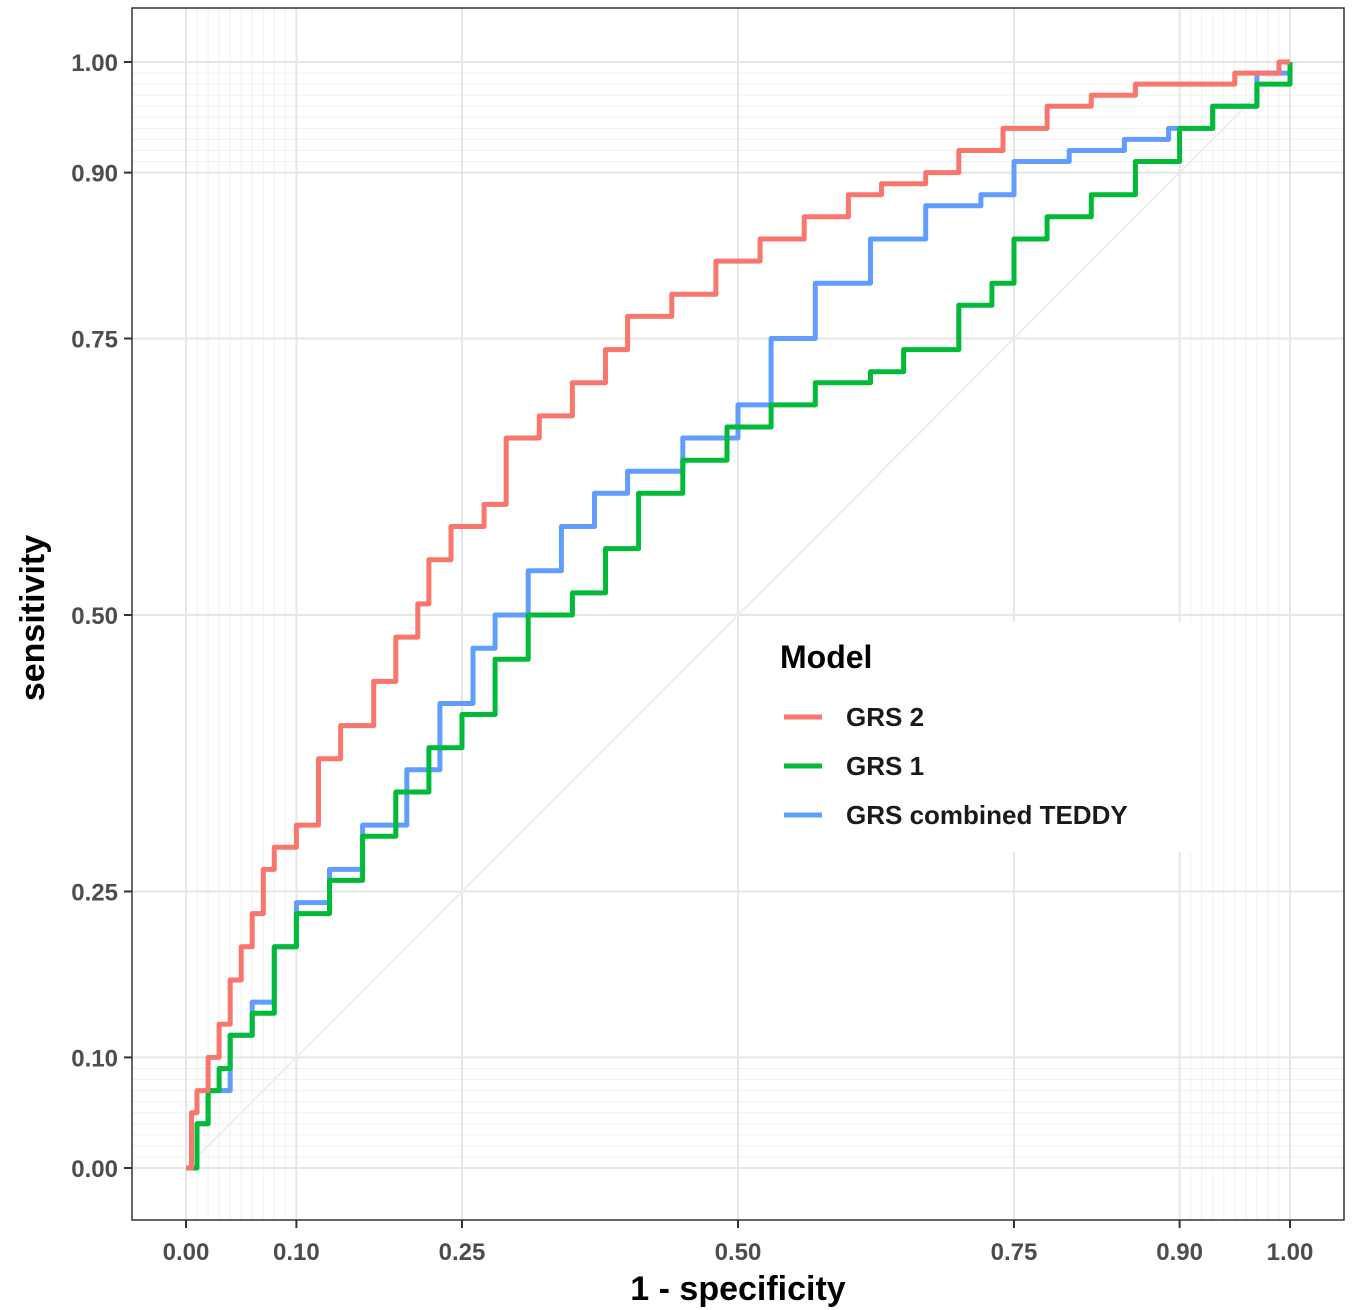  What do you see at coordinates (94, 63) in the screenshot?
I see `y-tick-label: 1.00` at bounding box center [94, 63].